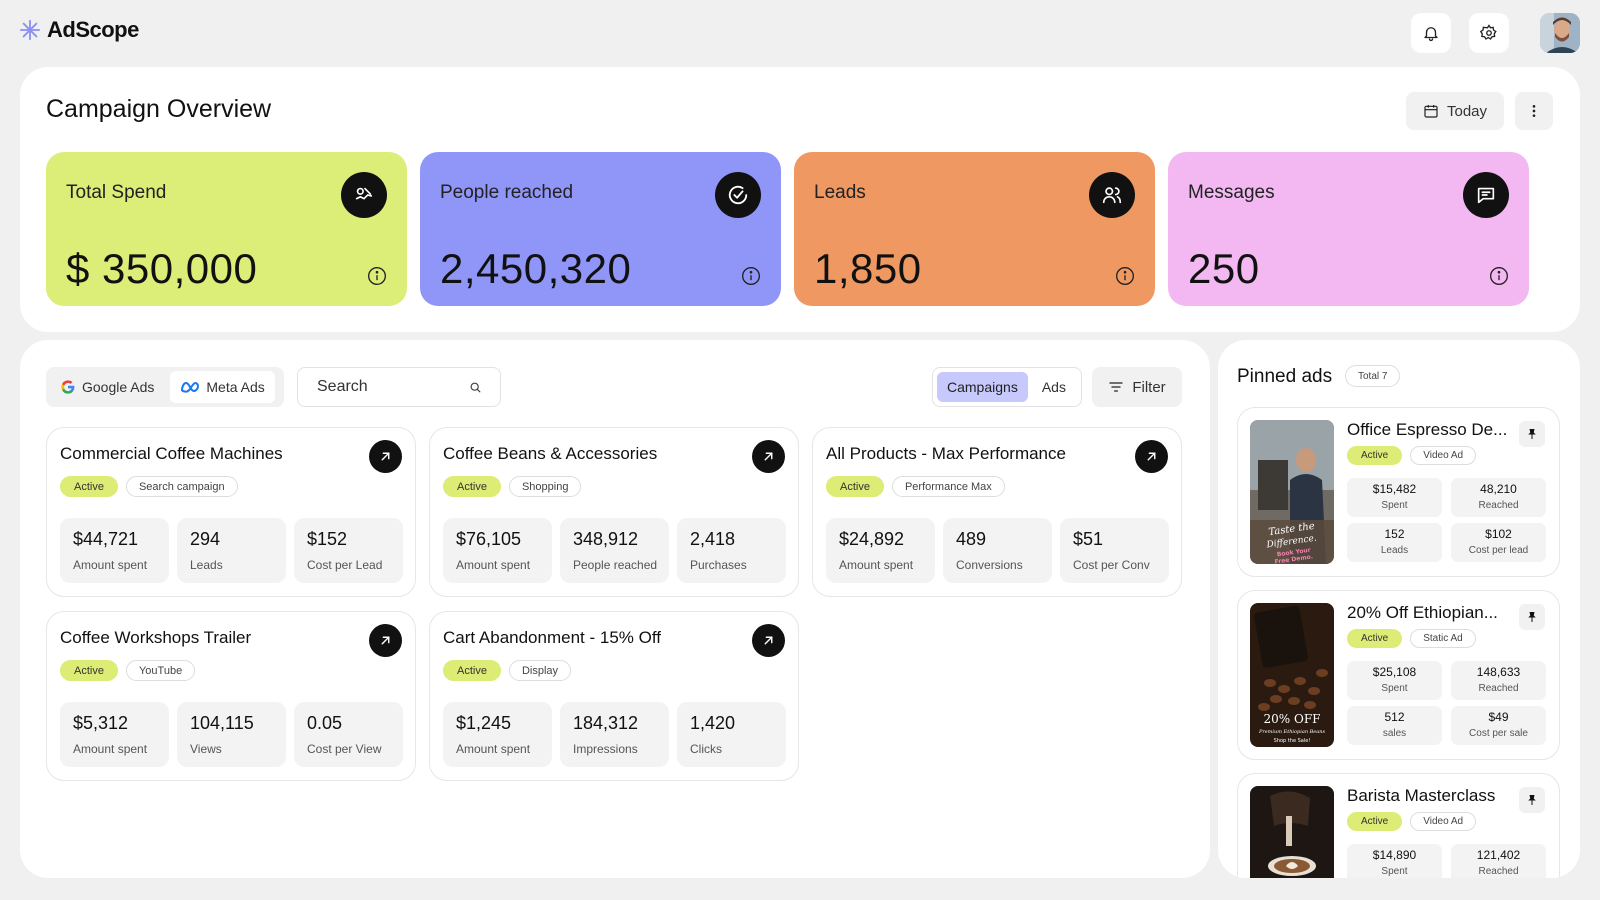 The height and width of the screenshot is (900, 1600). What do you see at coordinates (327, 539) in the screenshot?
I see `metric-value: $152` at bounding box center [327, 539].